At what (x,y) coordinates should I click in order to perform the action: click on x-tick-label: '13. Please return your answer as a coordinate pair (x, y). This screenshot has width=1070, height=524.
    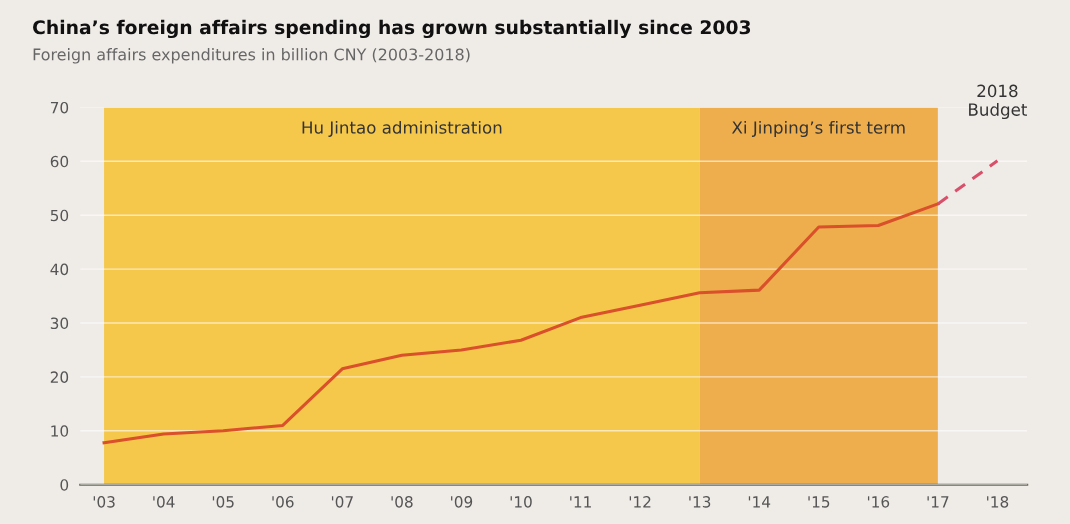
    Looking at the image, I should click on (700, 502).